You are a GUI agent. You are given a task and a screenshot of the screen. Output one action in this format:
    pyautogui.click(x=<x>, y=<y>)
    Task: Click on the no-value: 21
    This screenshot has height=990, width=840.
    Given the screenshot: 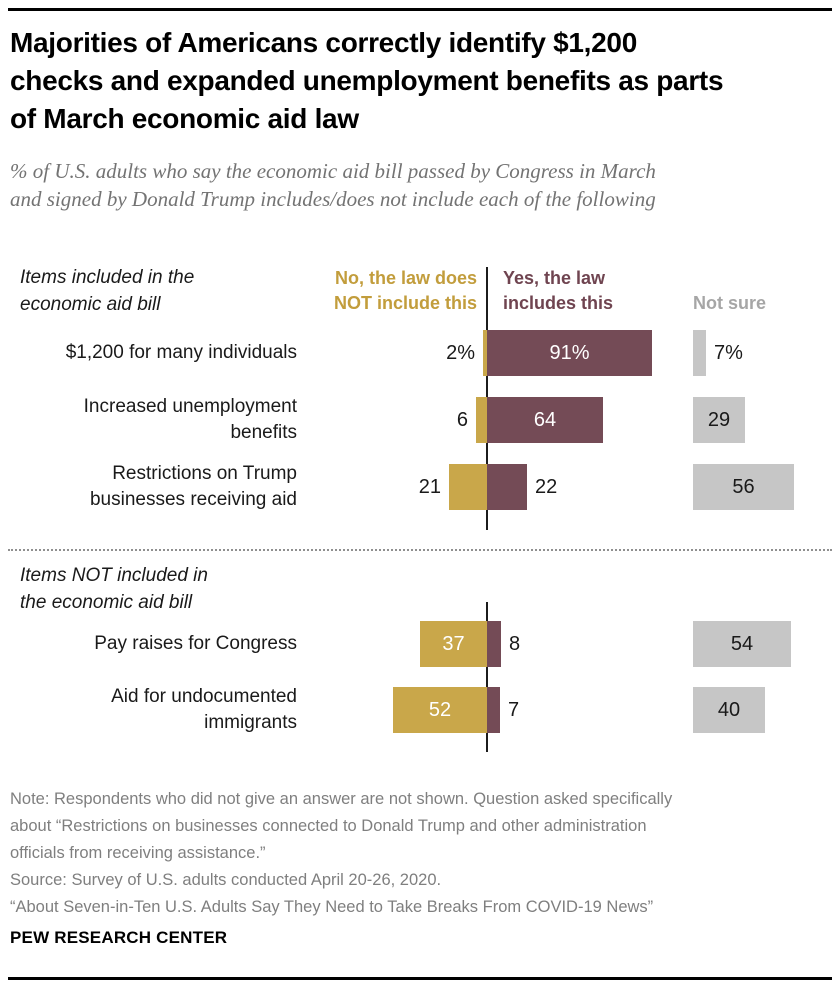 What is the action you would take?
    pyautogui.click(x=429, y=487)
    